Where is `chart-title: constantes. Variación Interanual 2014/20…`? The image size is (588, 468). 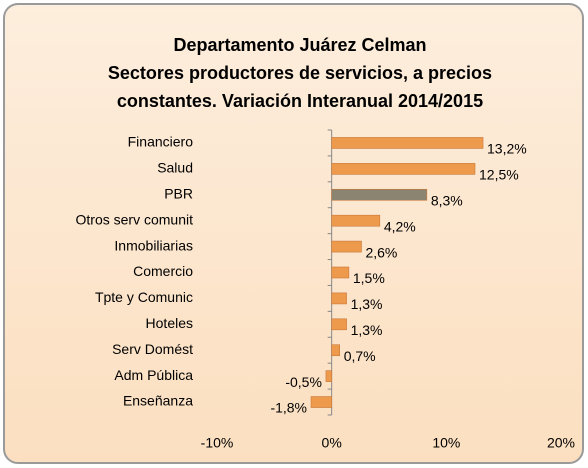 chart-title: constantes. Variación Interanual 2014/20… is located at coordinates (300, 101).